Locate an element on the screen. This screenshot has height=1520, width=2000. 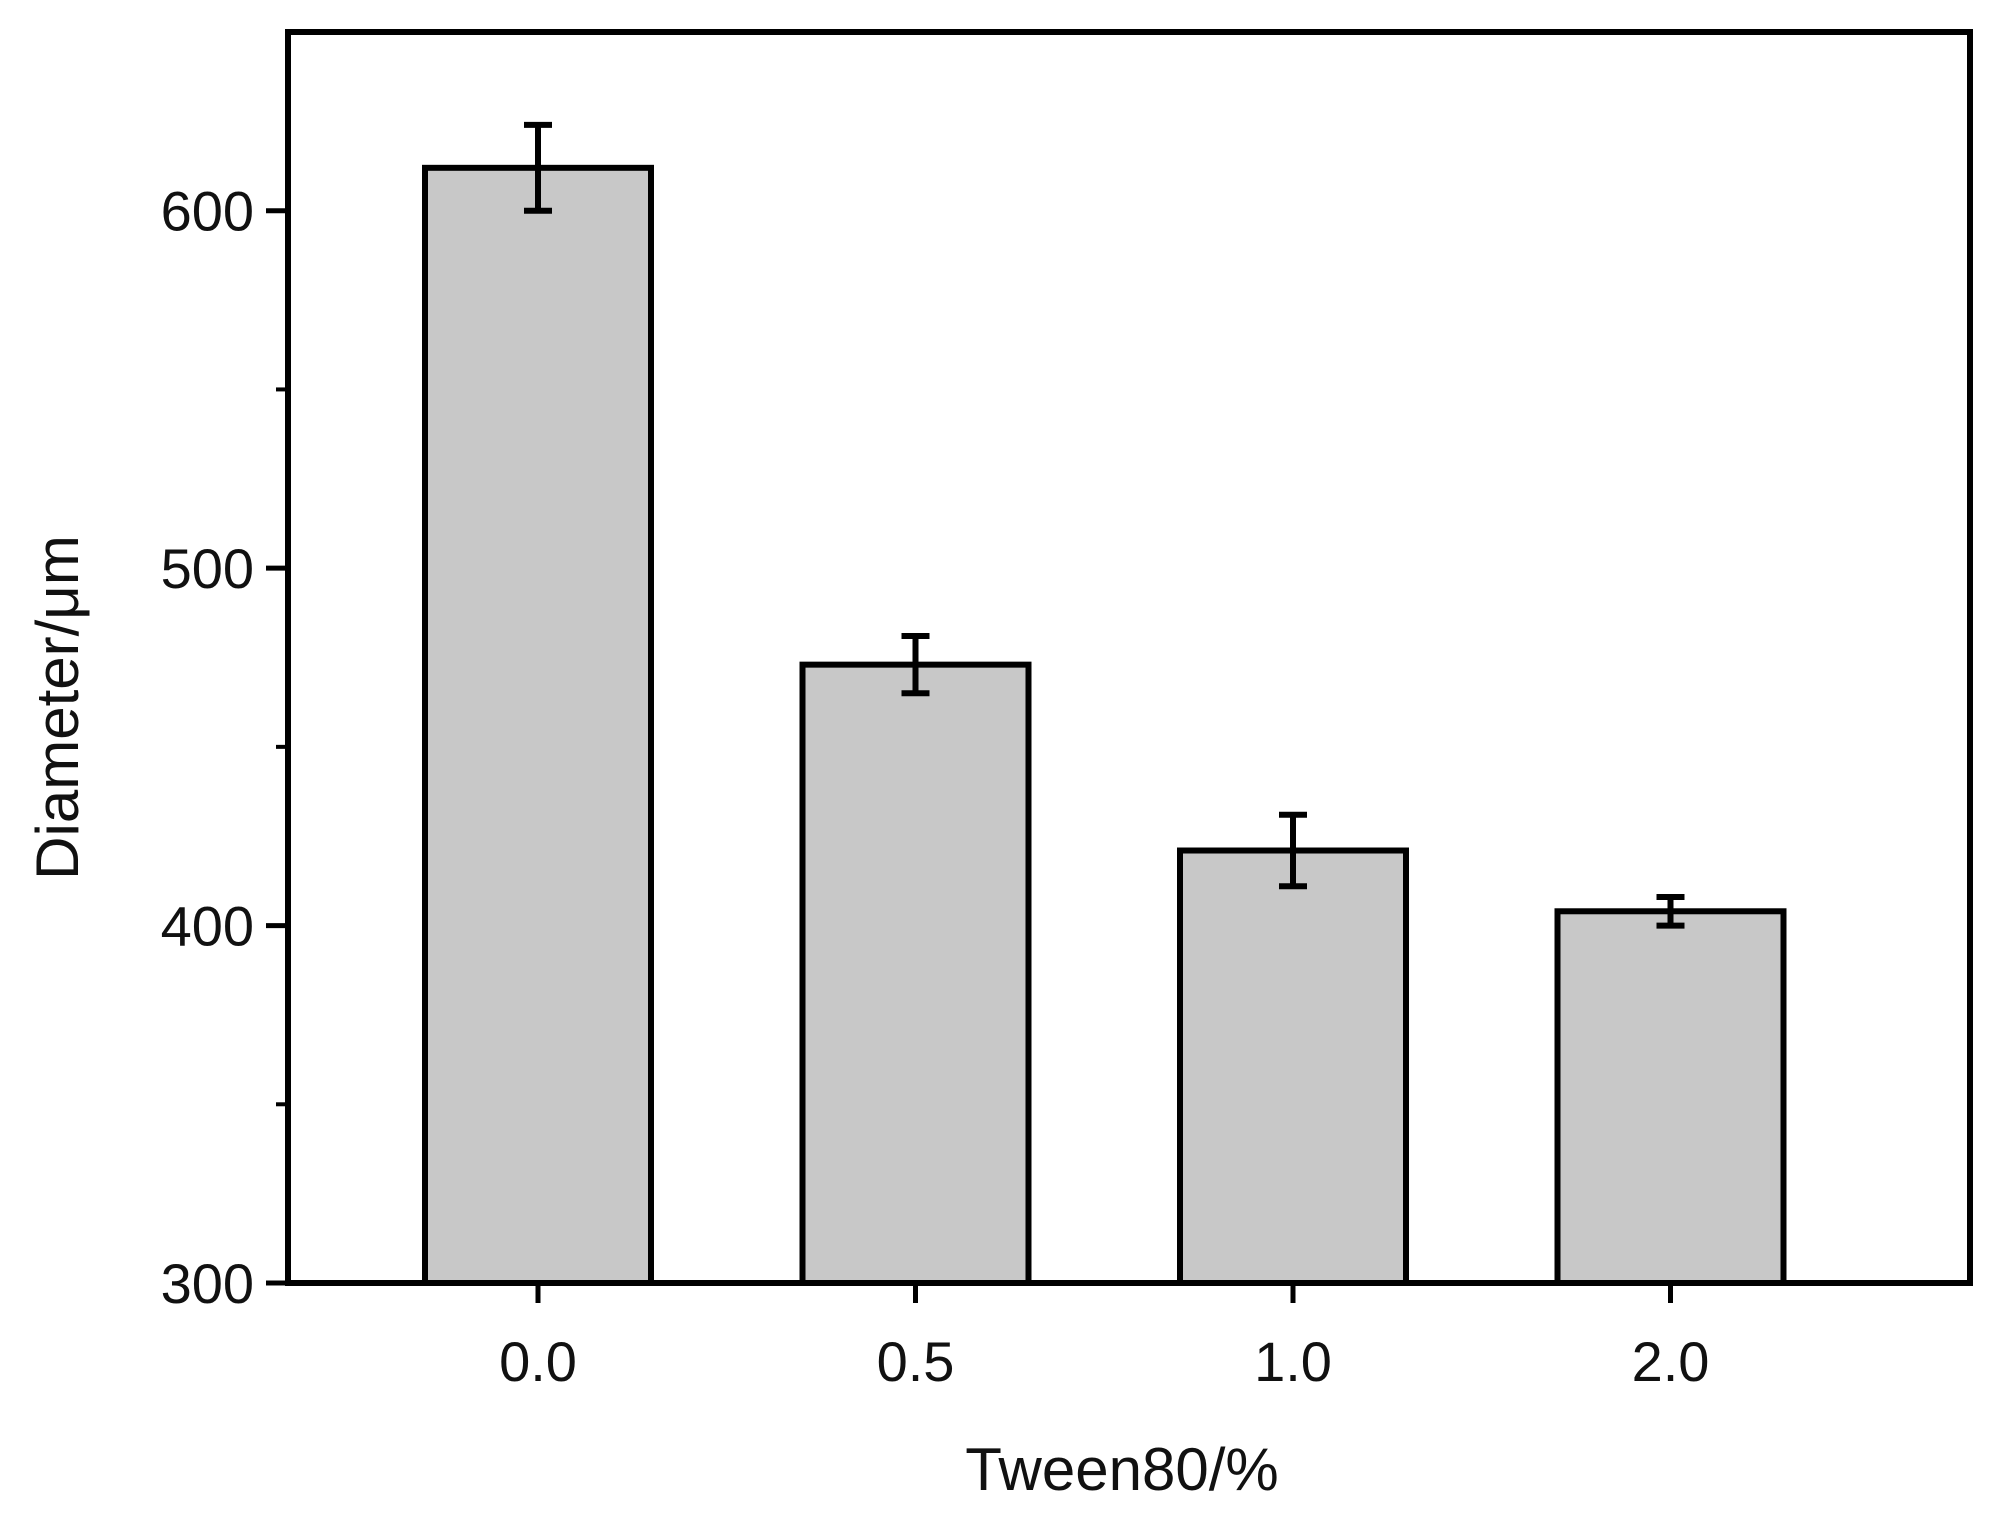
error-bar-1.0 is located at coordinates (1293, 850).